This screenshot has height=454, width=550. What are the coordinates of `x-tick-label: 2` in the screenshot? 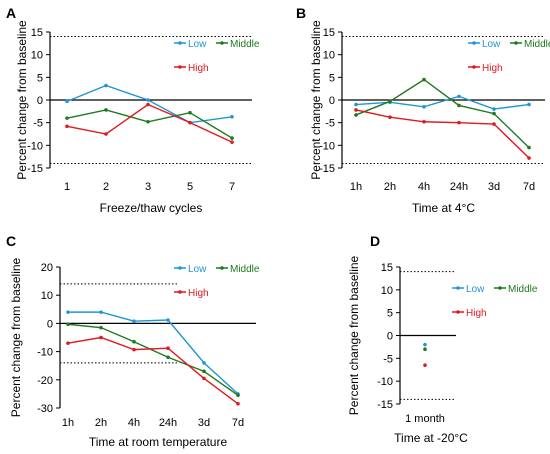 It's located at (106, 187).